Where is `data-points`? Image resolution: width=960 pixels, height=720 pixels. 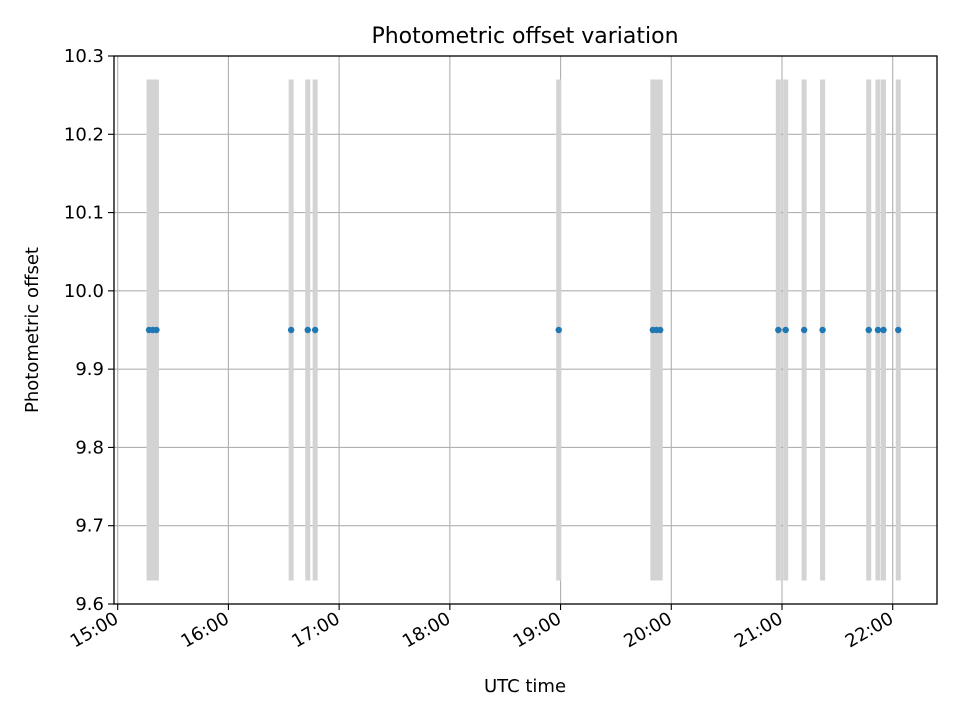
data-points is located at coordinates (523, 330).